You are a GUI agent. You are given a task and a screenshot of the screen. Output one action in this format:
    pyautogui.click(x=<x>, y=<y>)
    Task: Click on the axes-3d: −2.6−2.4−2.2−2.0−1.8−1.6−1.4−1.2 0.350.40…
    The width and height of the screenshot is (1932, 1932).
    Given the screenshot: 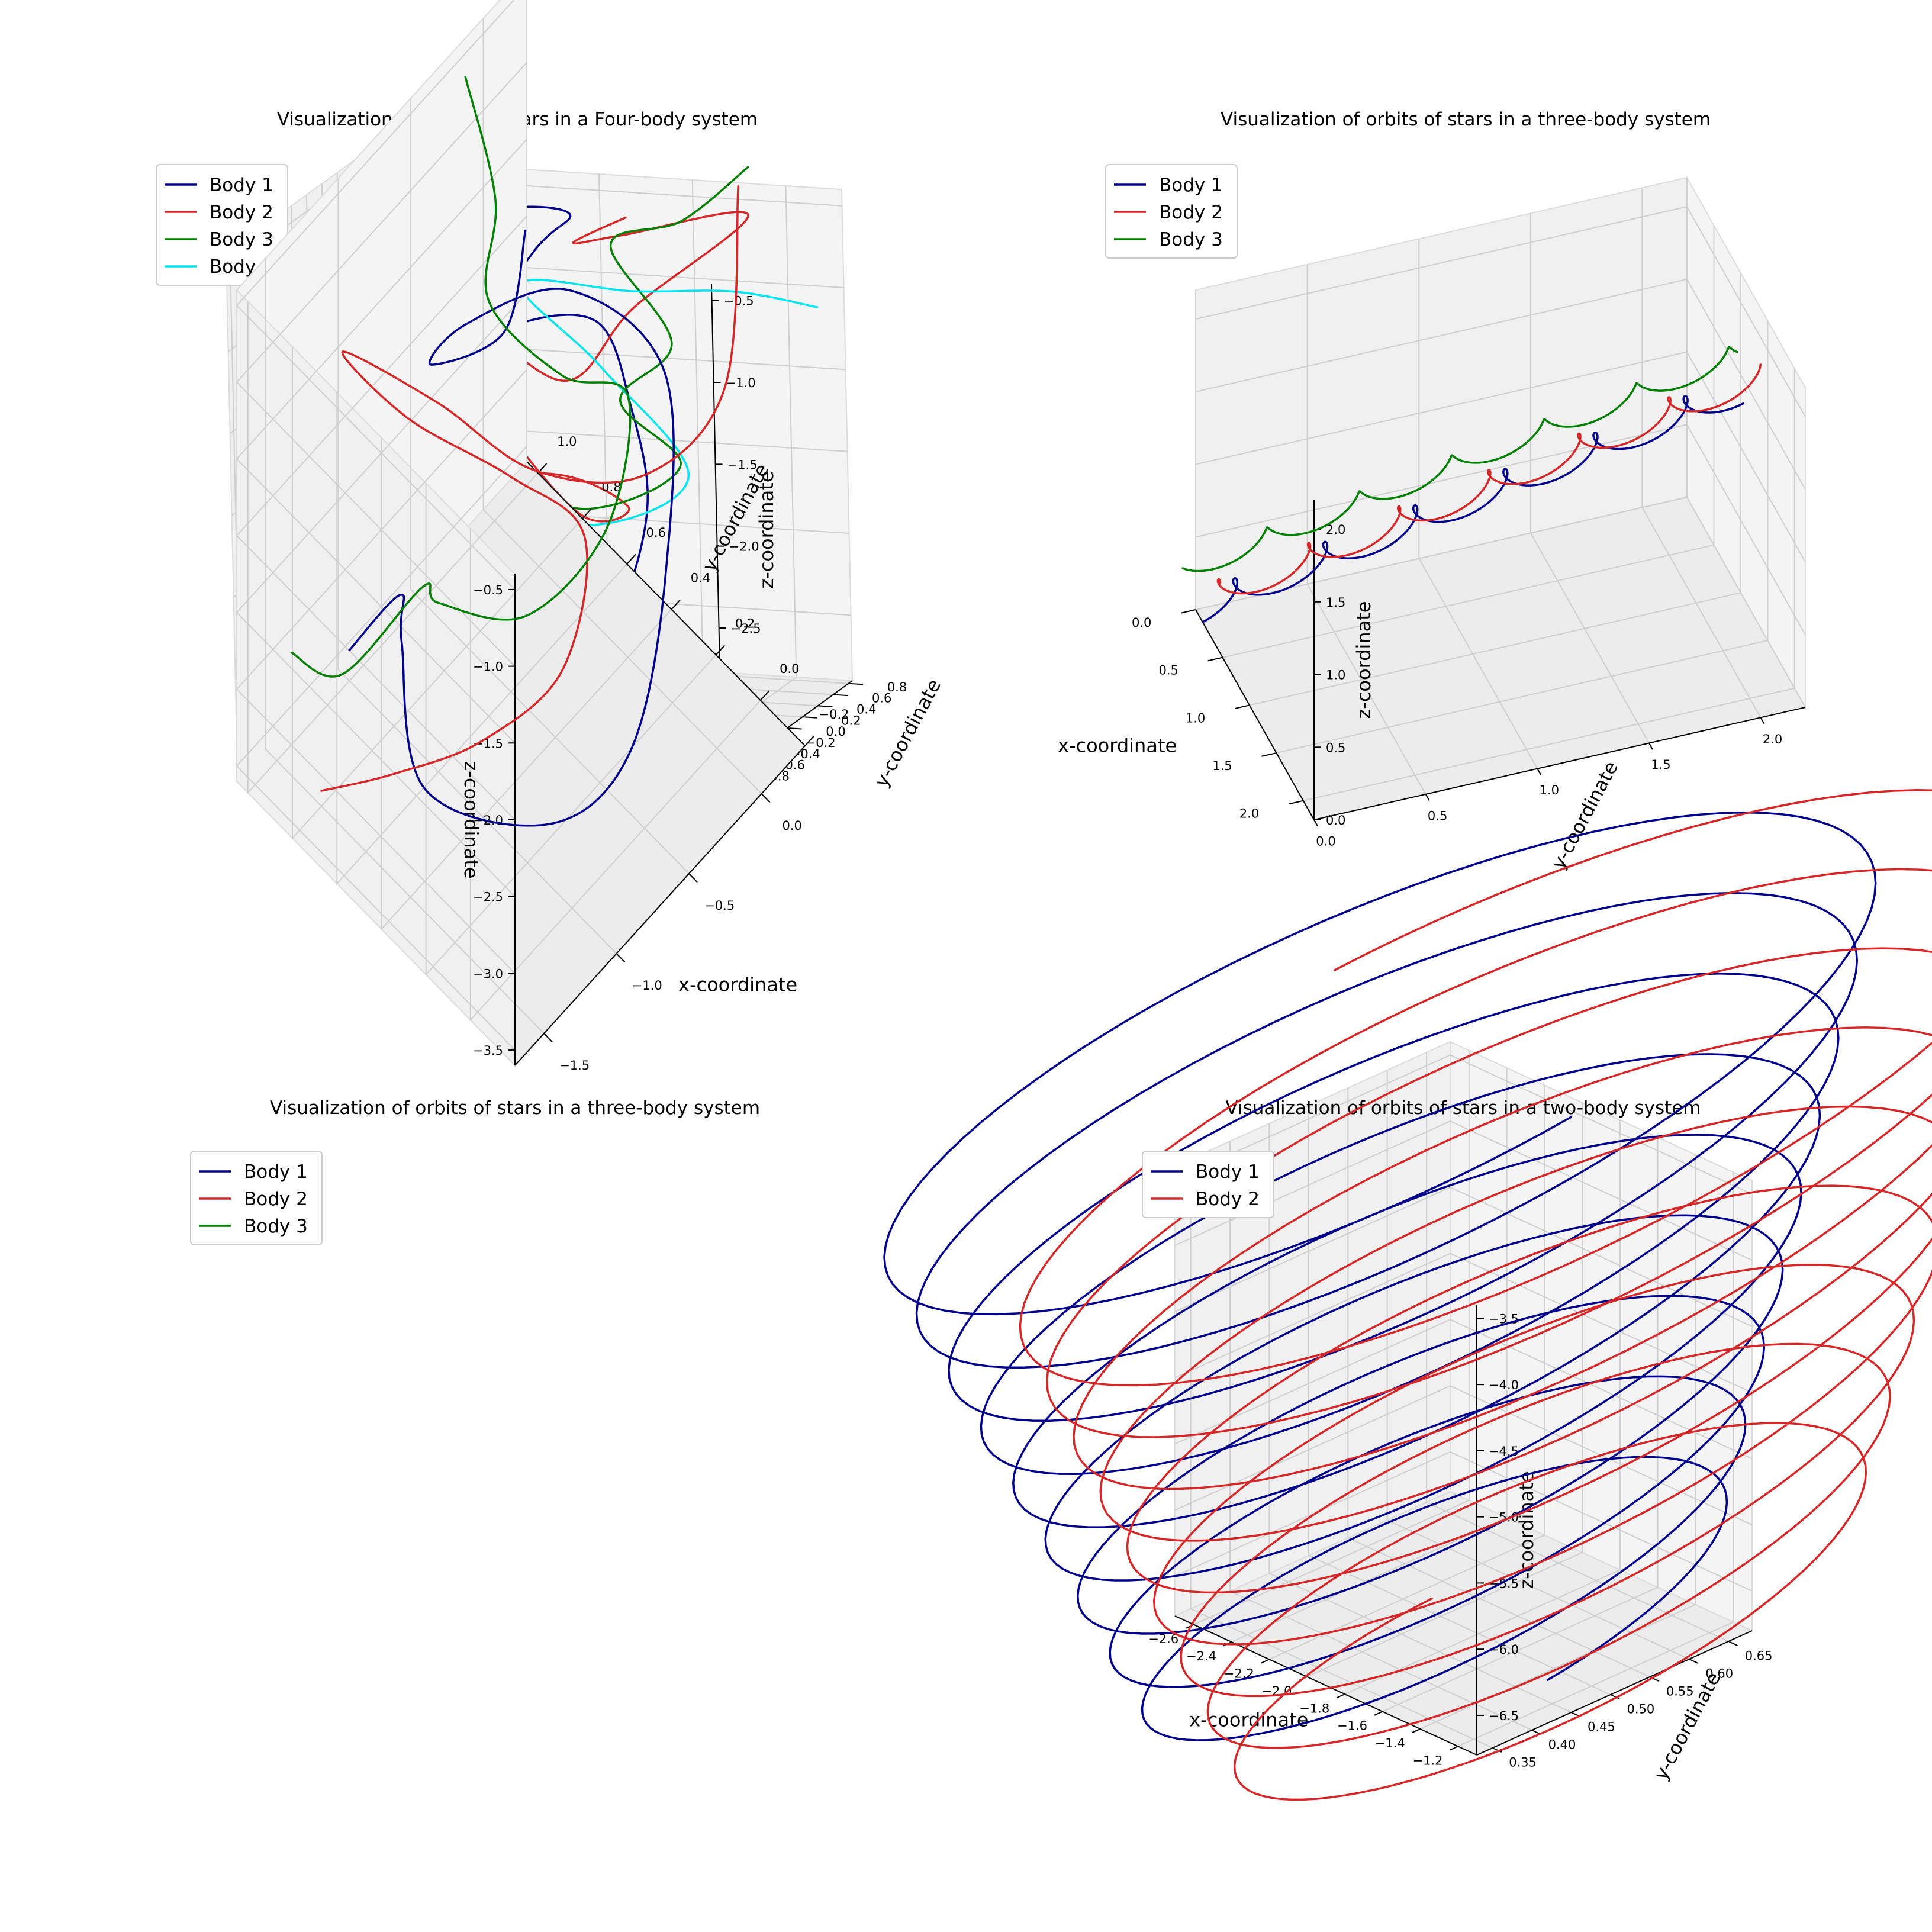 What is the action you would take?
    pyautogui.click(x=1460, y=1412)
    